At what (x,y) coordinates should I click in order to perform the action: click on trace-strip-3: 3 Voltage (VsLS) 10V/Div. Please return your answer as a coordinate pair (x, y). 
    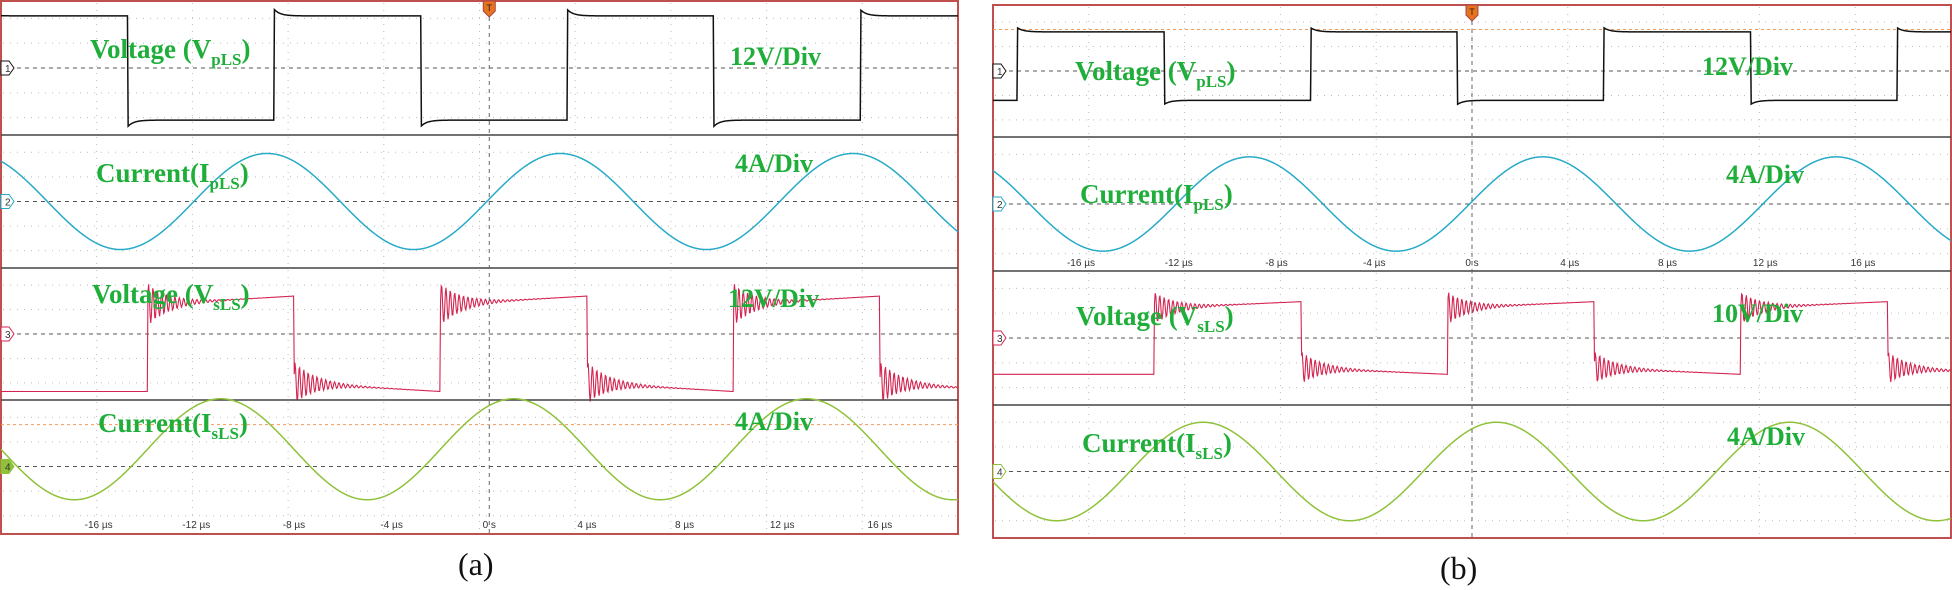
    Looking at the image, I should click on (1472, 336).